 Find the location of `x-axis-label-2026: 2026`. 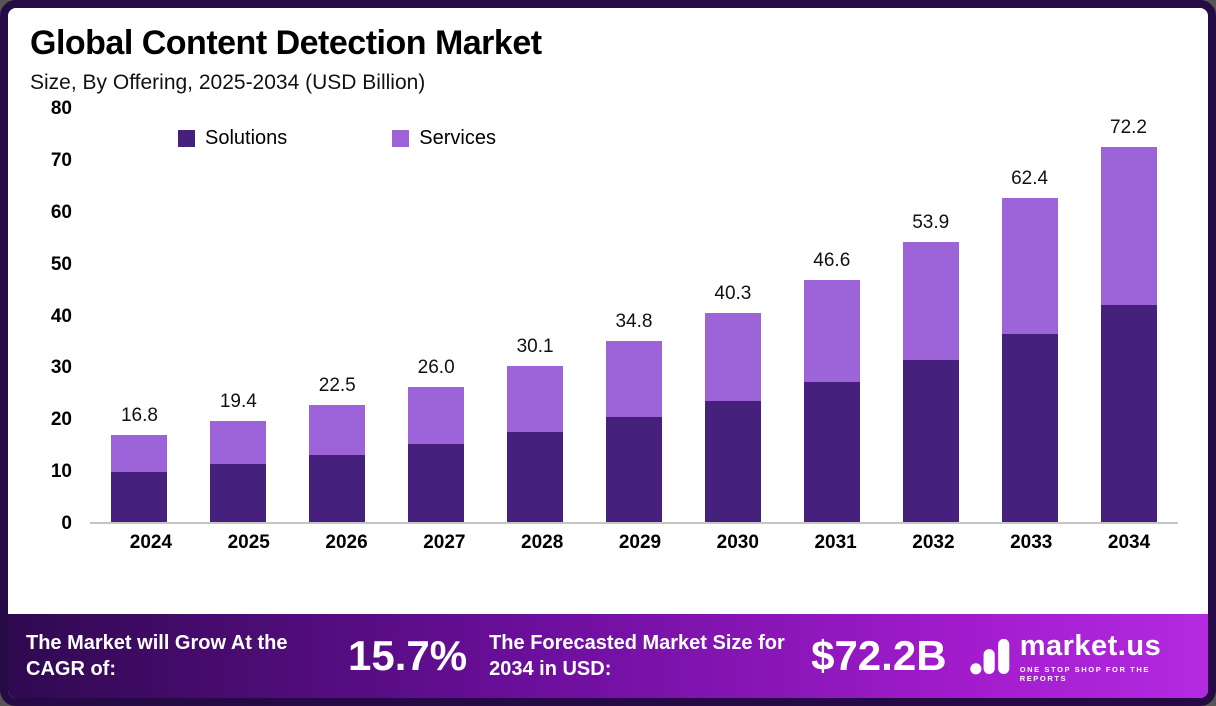

x-axis-label-2026: 2026 is located at coordinates (346, 542).